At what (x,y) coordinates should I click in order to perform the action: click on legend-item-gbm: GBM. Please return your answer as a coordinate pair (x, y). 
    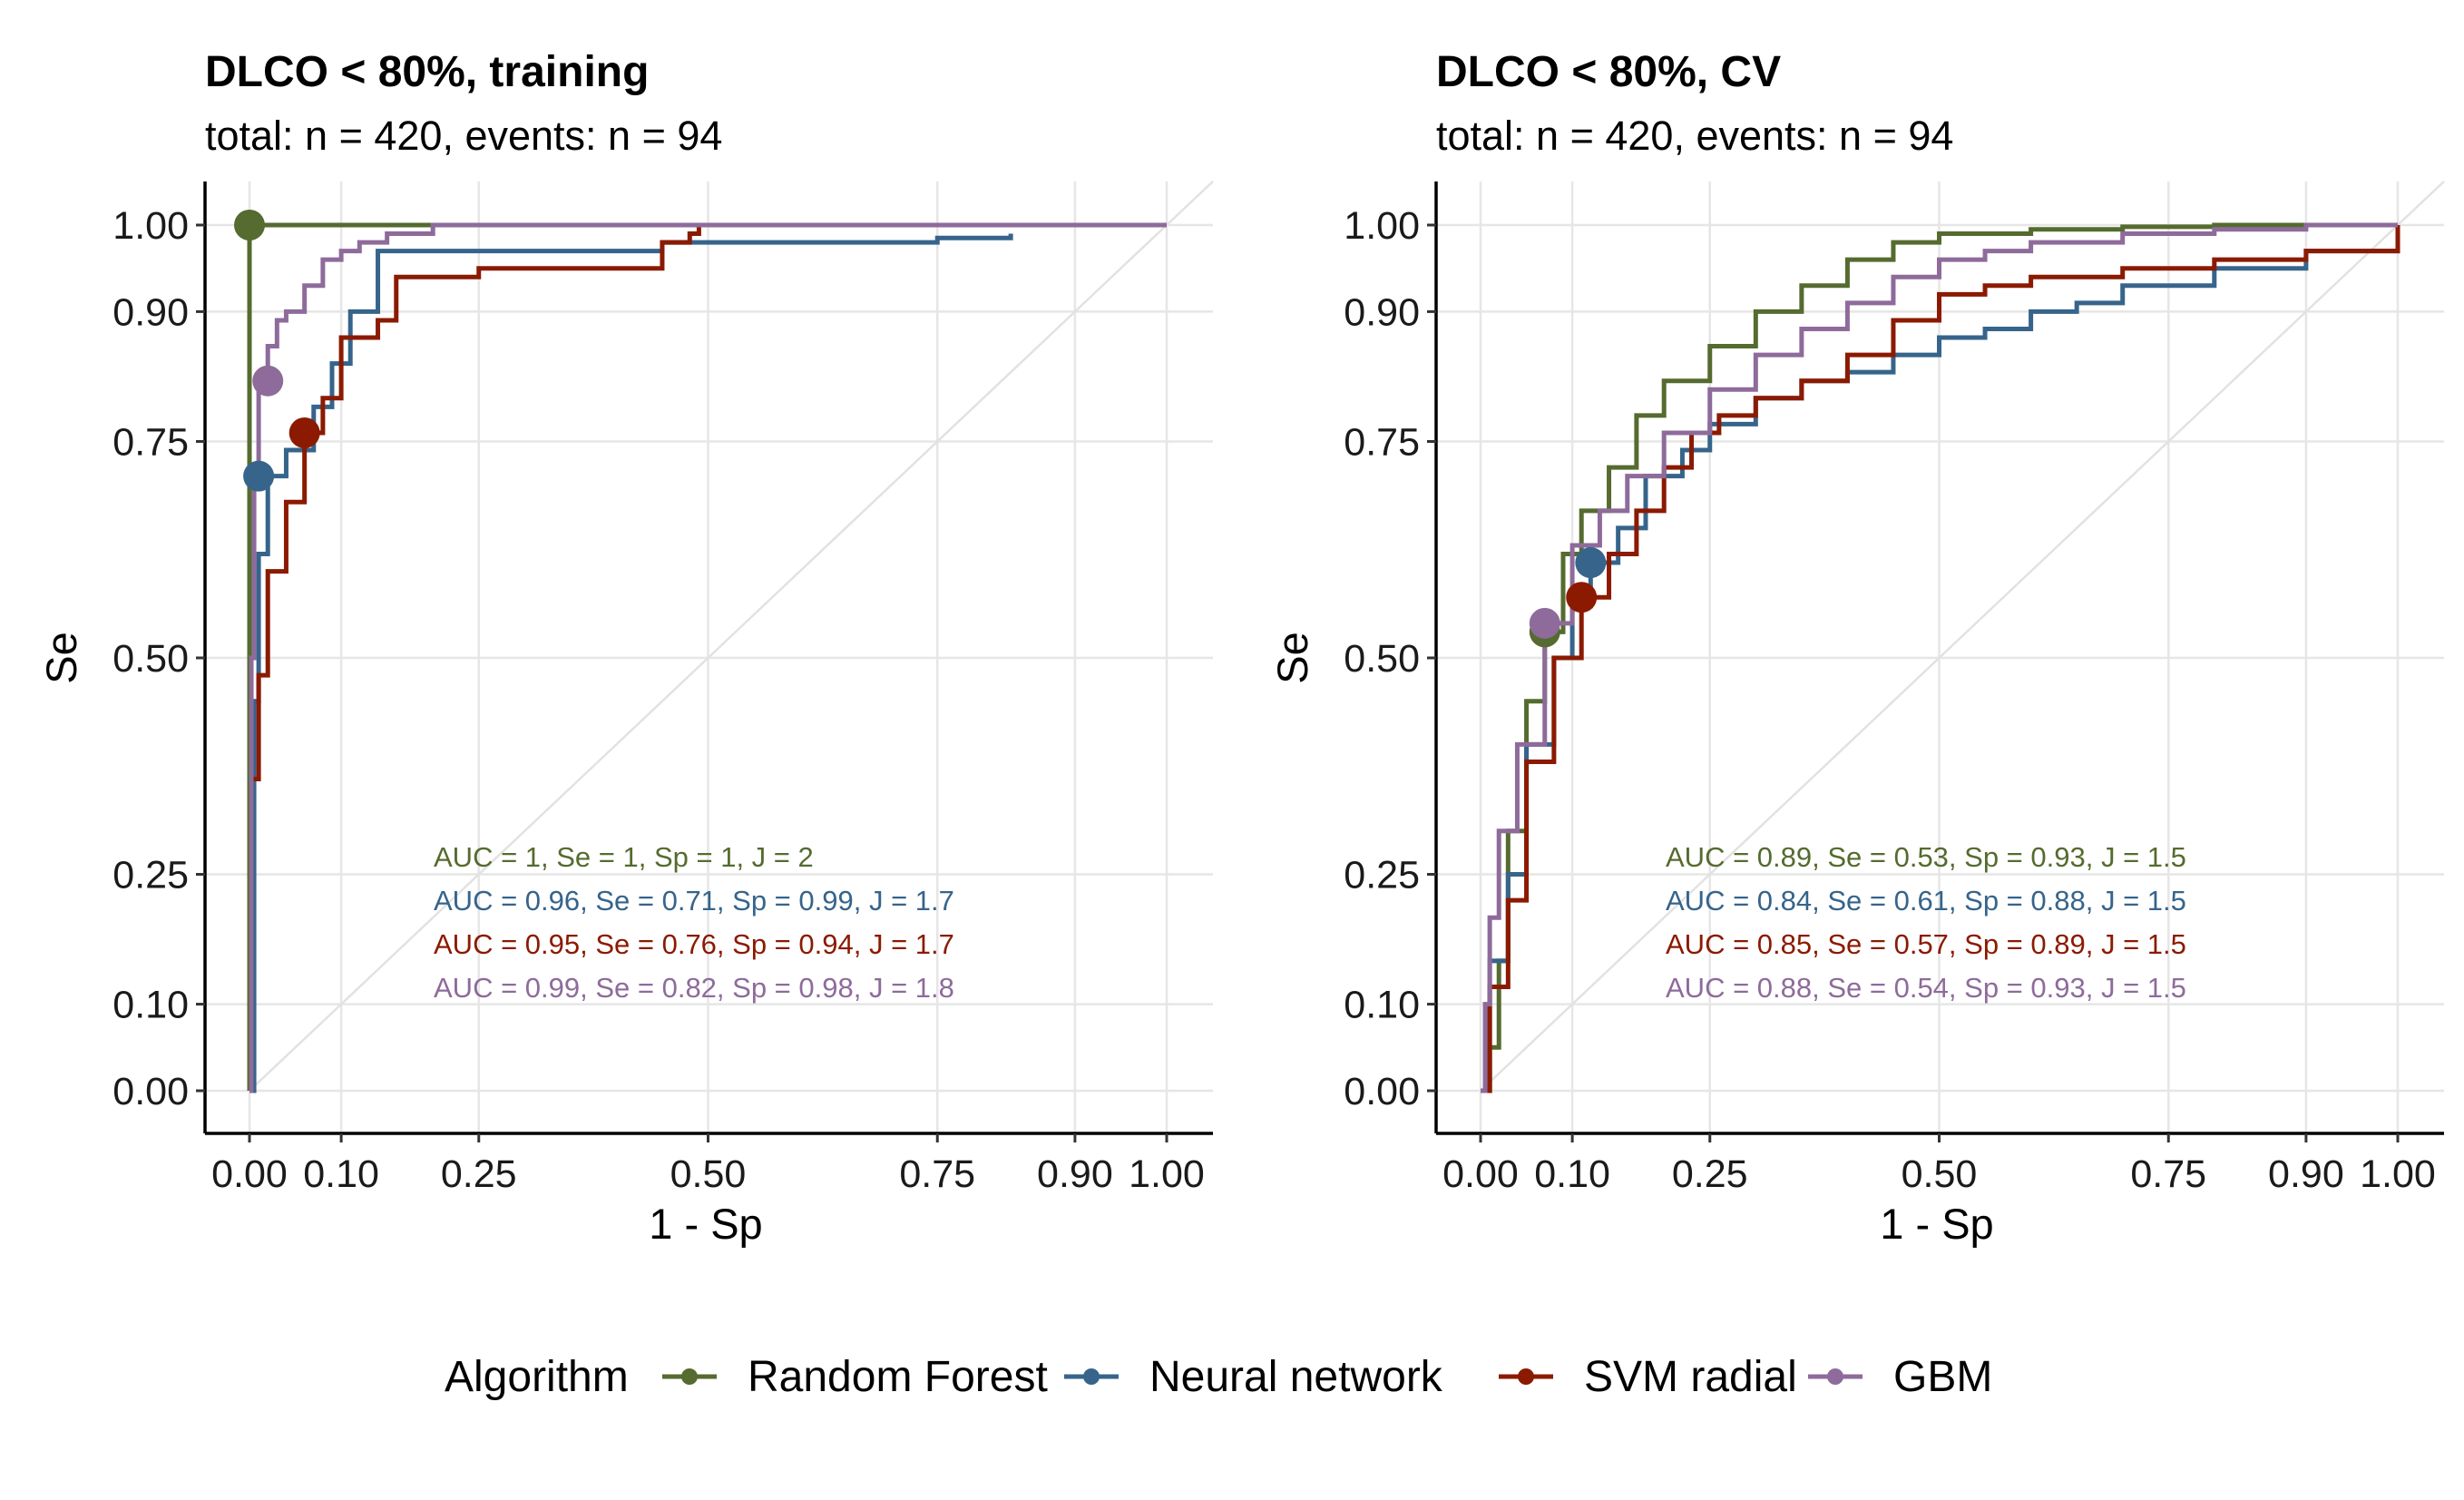
    Looking at the image, I should click on (1900, 1377).